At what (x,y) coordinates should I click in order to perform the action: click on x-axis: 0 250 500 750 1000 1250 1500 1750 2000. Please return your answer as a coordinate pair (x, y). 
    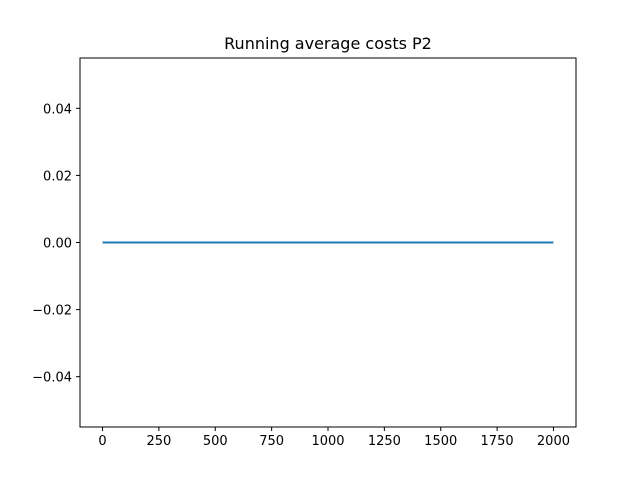
    Looking at the image, I should click on (334, 438).